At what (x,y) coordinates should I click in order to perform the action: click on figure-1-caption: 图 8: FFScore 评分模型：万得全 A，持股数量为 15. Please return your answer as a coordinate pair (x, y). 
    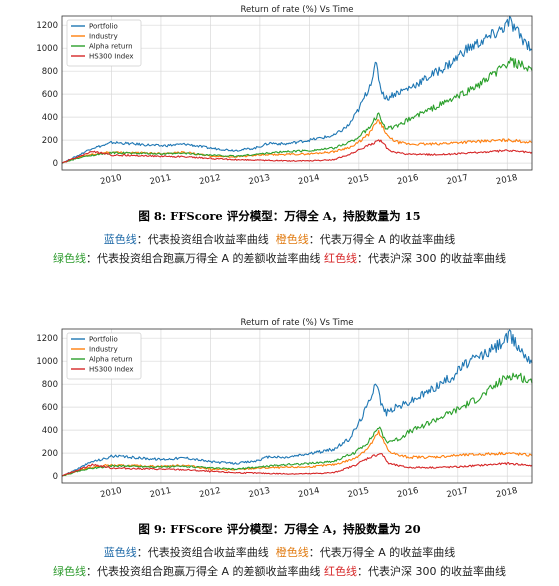
    Looking at the image, I should click on (279, 216).